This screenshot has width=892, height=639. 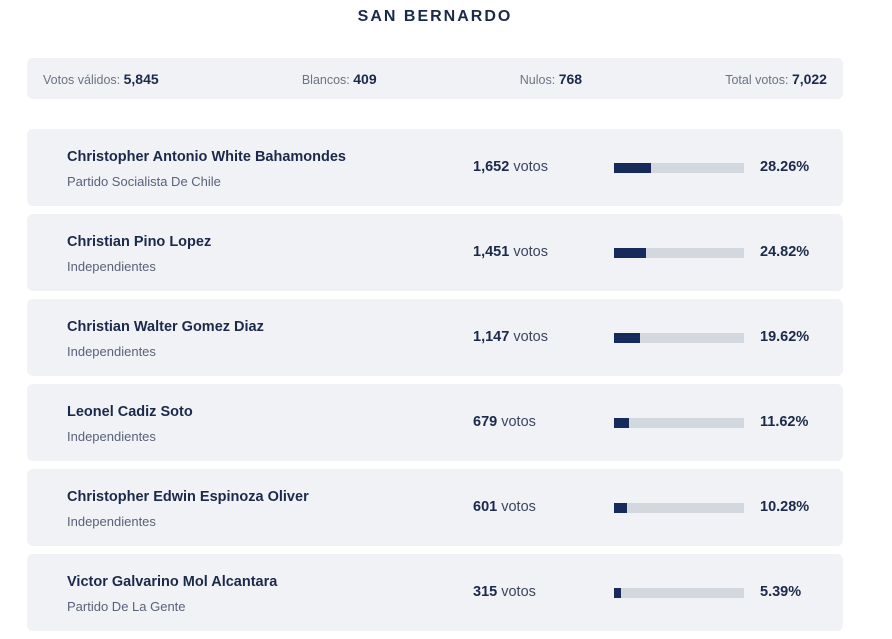 I want to click on summary-valid-votes-label: Votos válidos:, so click(x=82, y=79).